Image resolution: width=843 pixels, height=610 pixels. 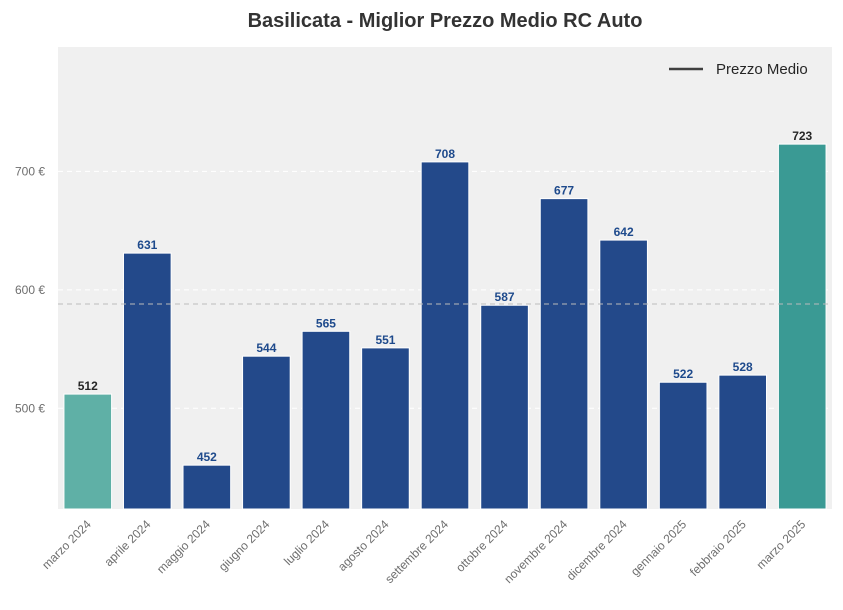 What do you see at coordinates (244, 545) in the screenshot?
I see `x-tick-label: giugno 2024` at bounding box center [244, 545].